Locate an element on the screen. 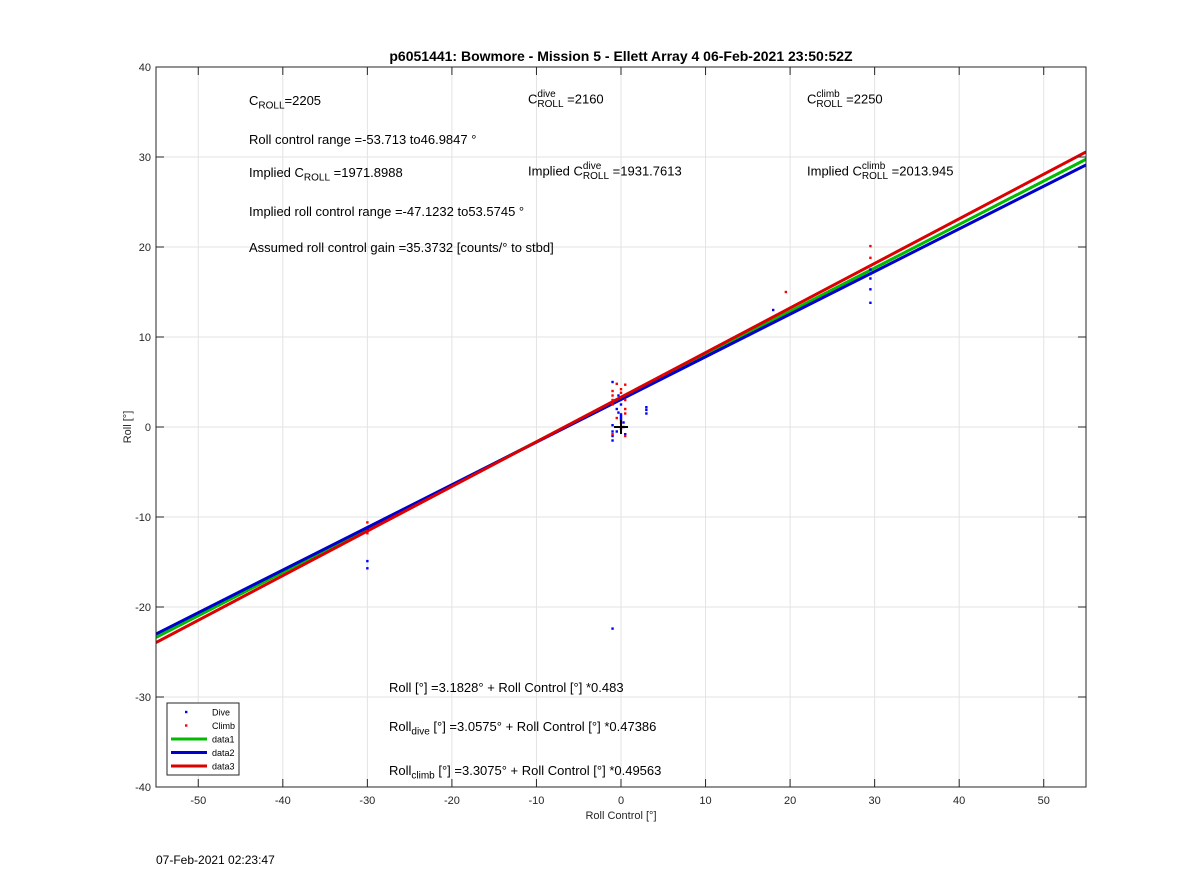 The image size is (1200, 885). x-tick-label: -40 is located at coordinates (283, 801).